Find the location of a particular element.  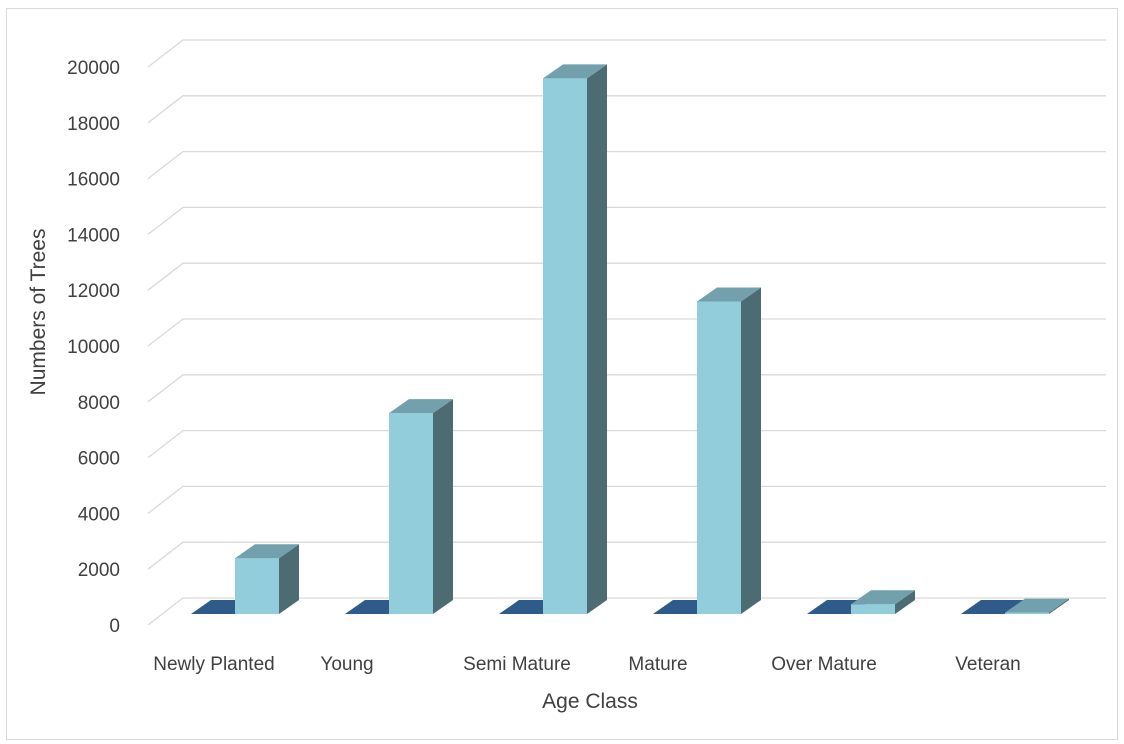

y-tick-label: 18000 is located at coordinates (93, 124).